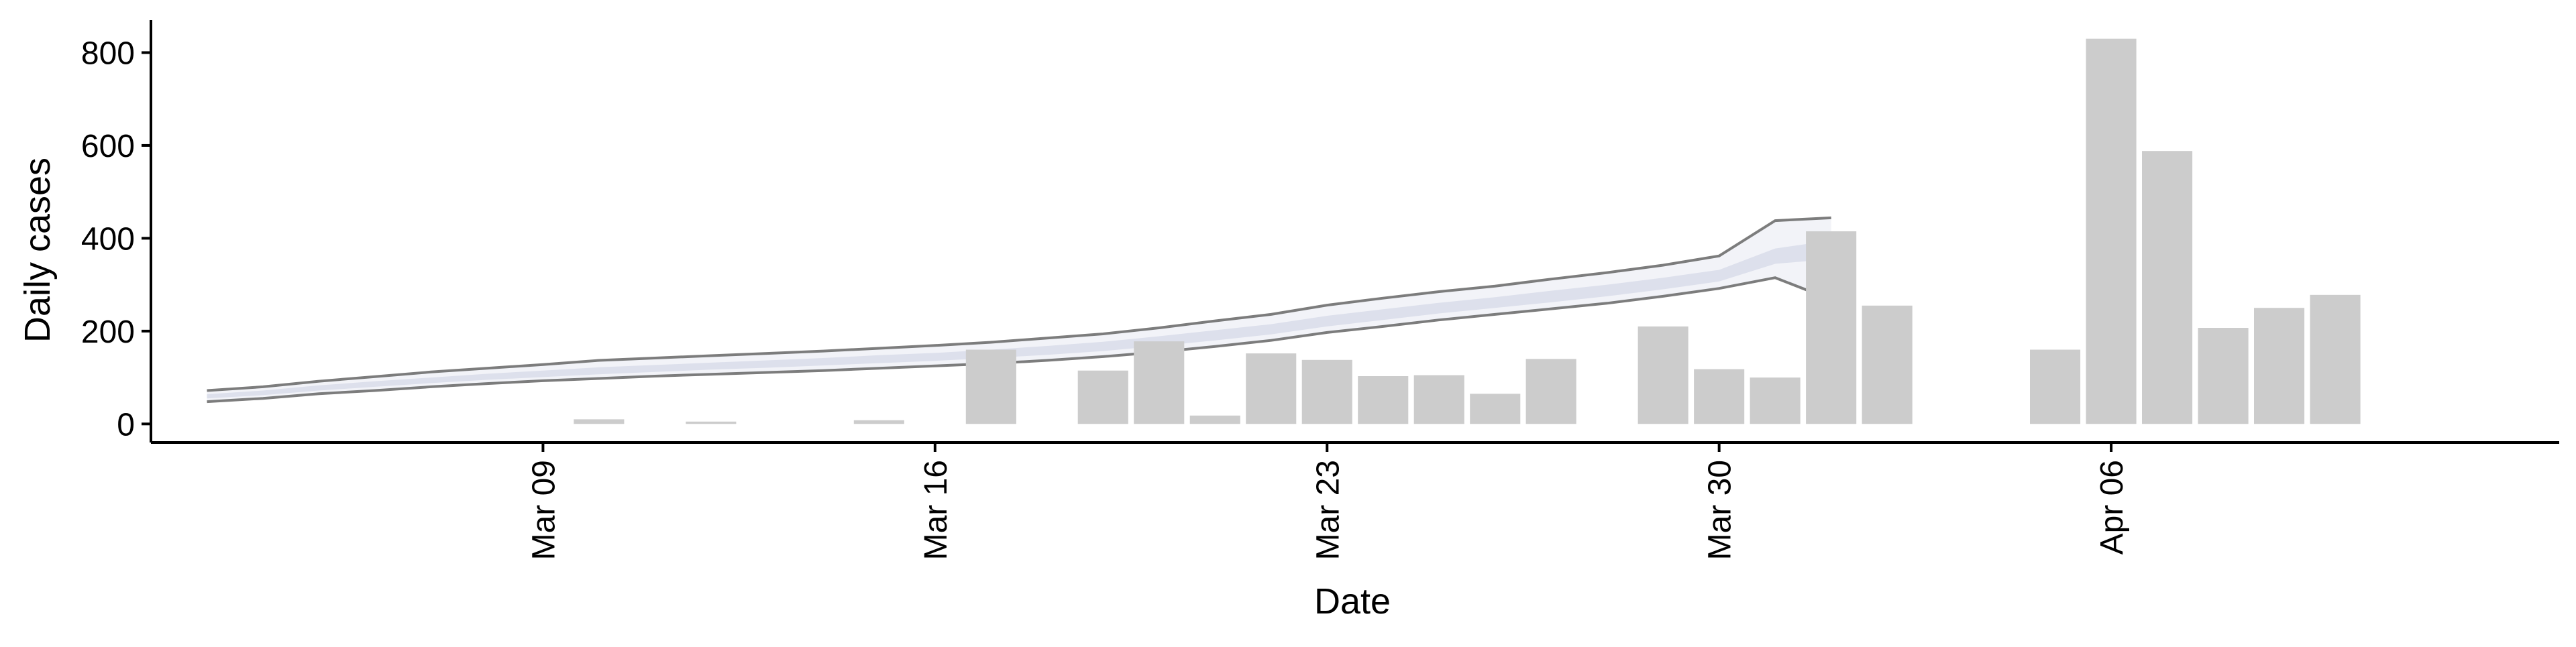 The image size is (2576, 647). Describe the element at coordinates (37, 251) in the screenshot. I see `y-axis-label: Daily cases` at that location.